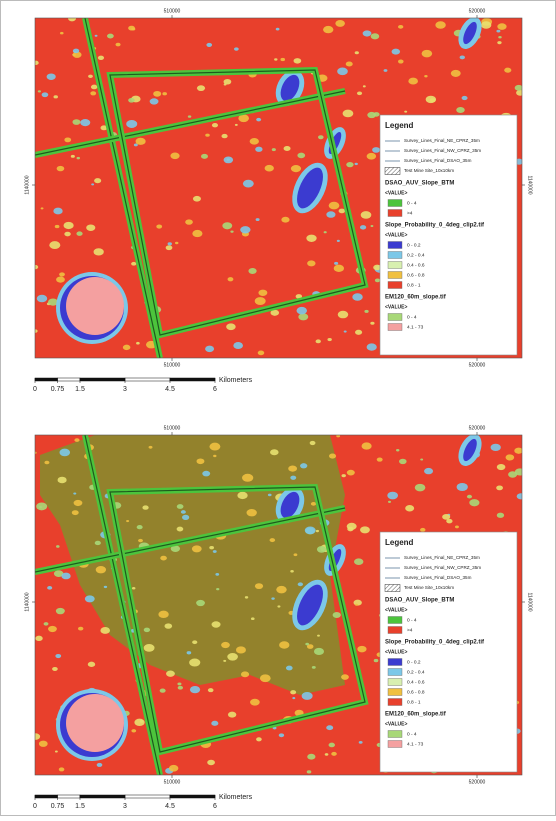 Image resolution: width=556 pixels, height=821 pixels. Describe the element at coordinates (46, 796) in the screenshot. I see `scale-segment` at that location.